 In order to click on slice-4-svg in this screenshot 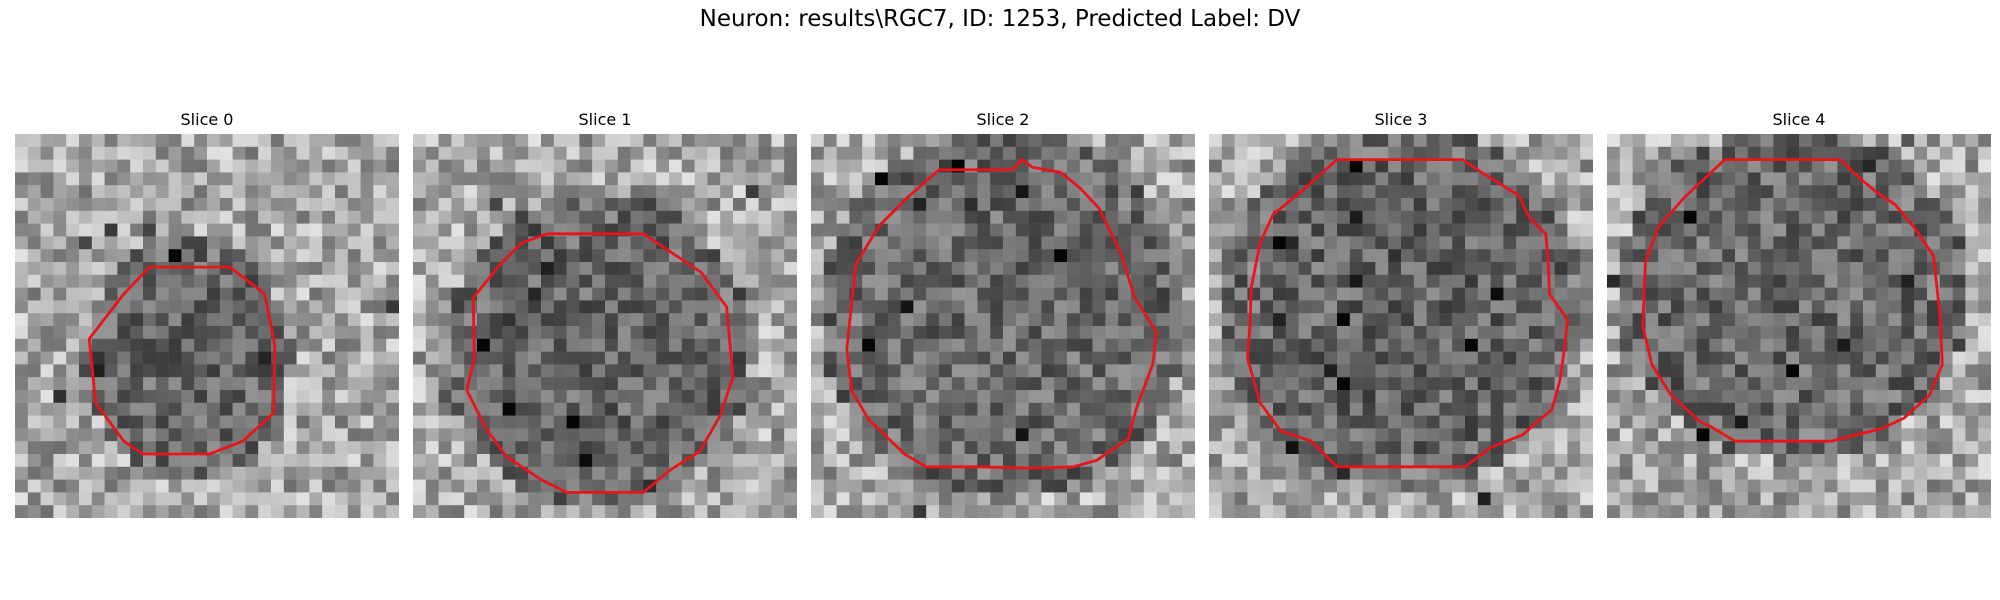, I will do `click(1799, 326)`.